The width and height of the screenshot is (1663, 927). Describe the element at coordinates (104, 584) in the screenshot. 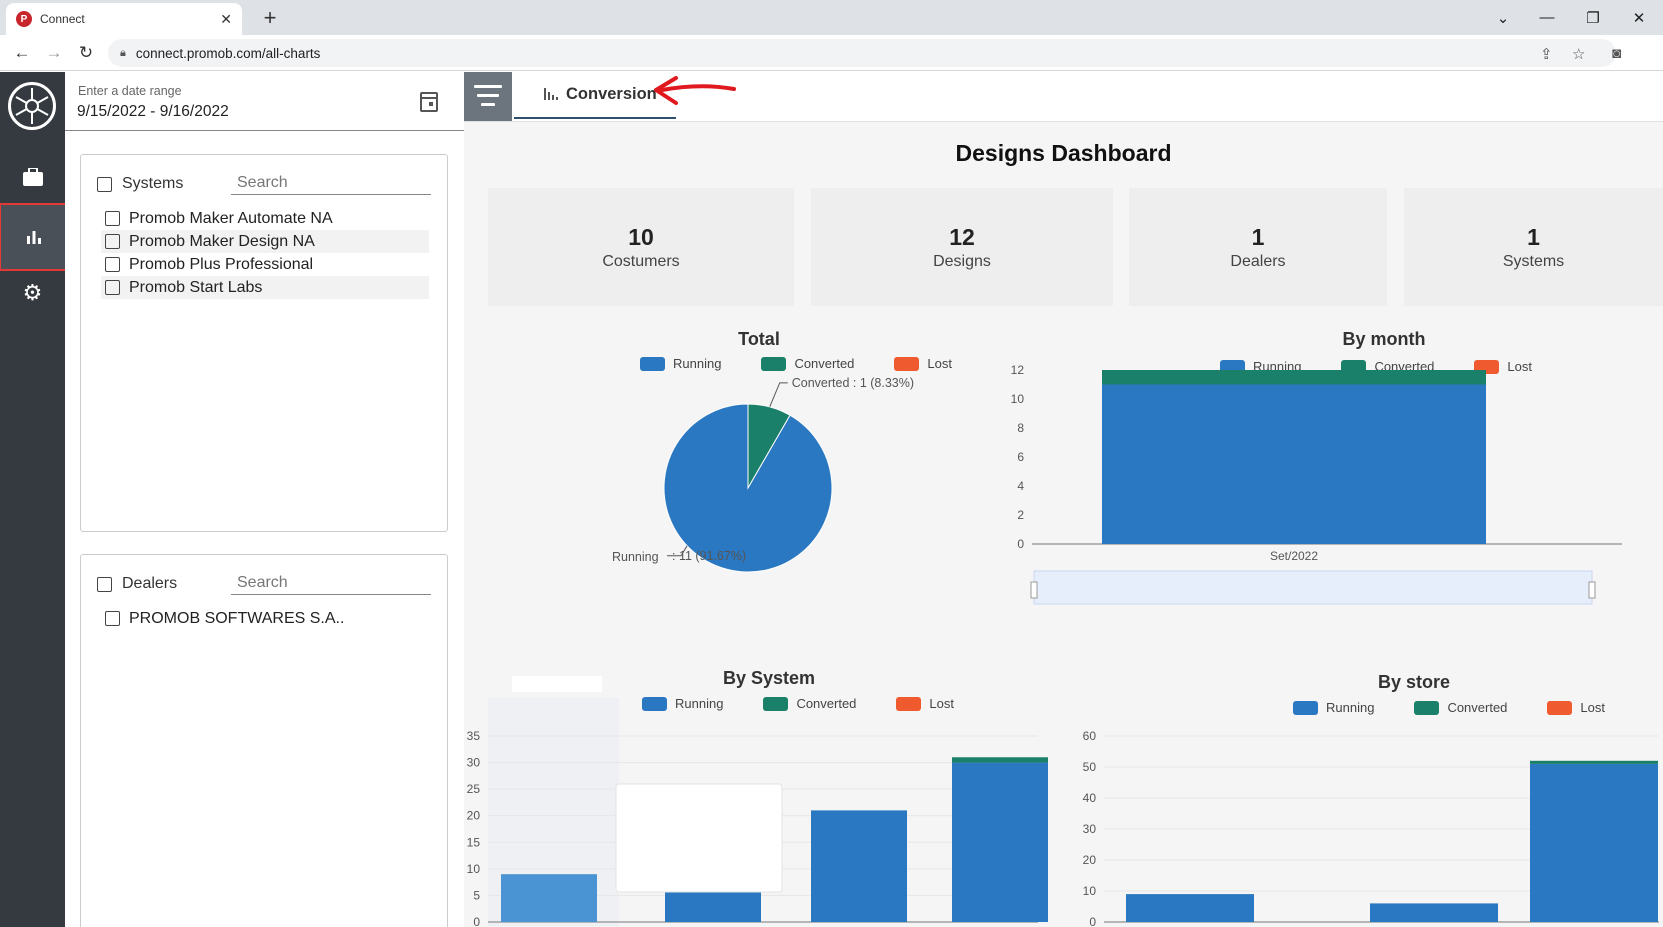

I see `dealers-select-all-checkbox` at that location.